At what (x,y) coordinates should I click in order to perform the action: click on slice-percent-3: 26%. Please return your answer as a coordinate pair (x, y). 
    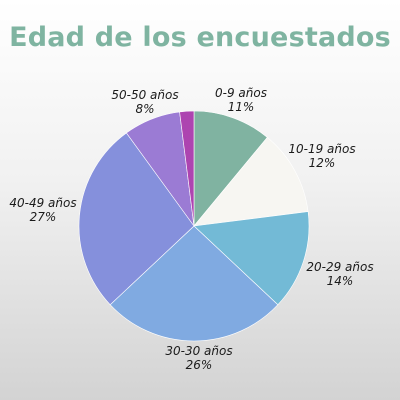
    Looking at the image, I should click on (199, 365).